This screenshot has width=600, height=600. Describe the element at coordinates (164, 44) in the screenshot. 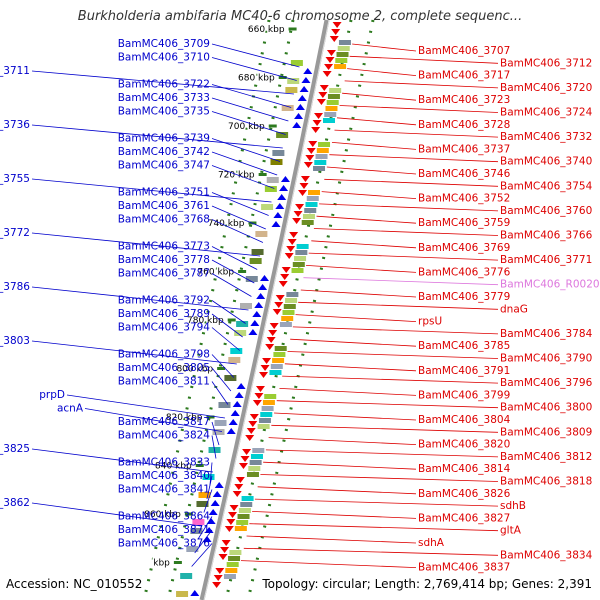

I see `left-gene-label: BamMC406_3709` at that location.